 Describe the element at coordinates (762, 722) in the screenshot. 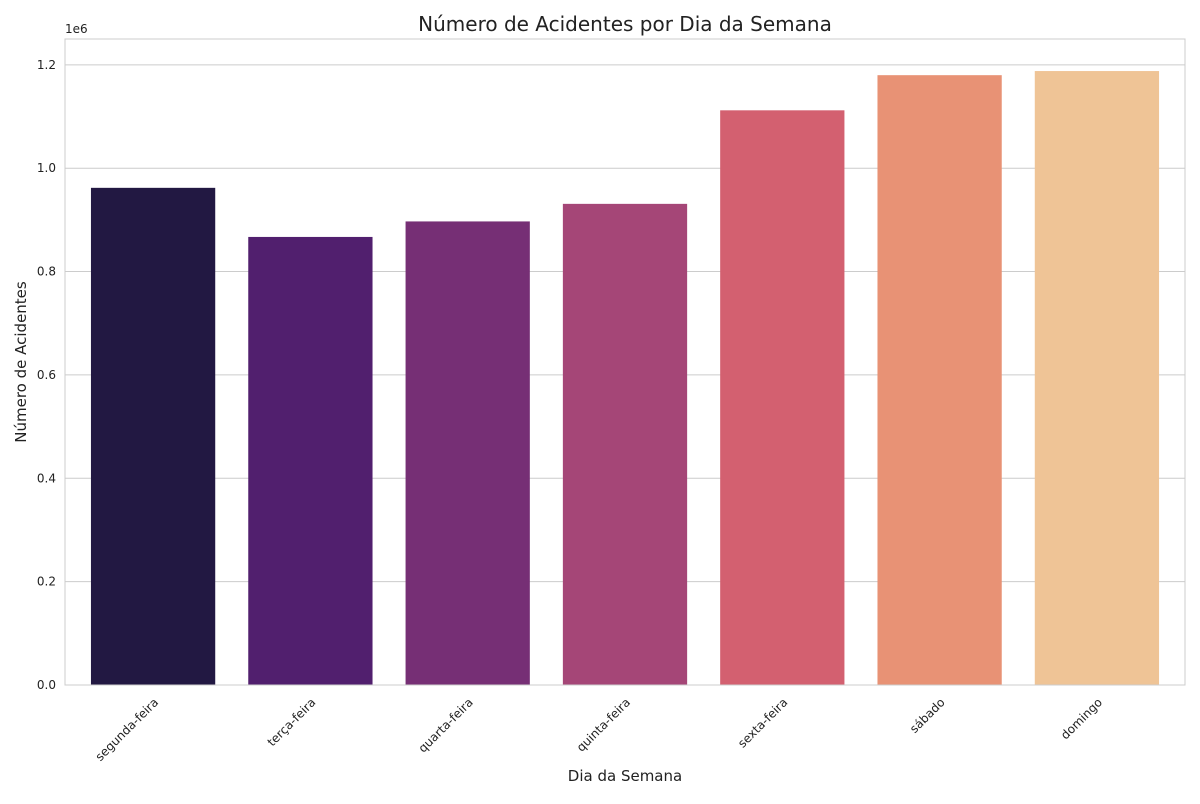

I see `x-tick-label: sexta-feira` at that location.